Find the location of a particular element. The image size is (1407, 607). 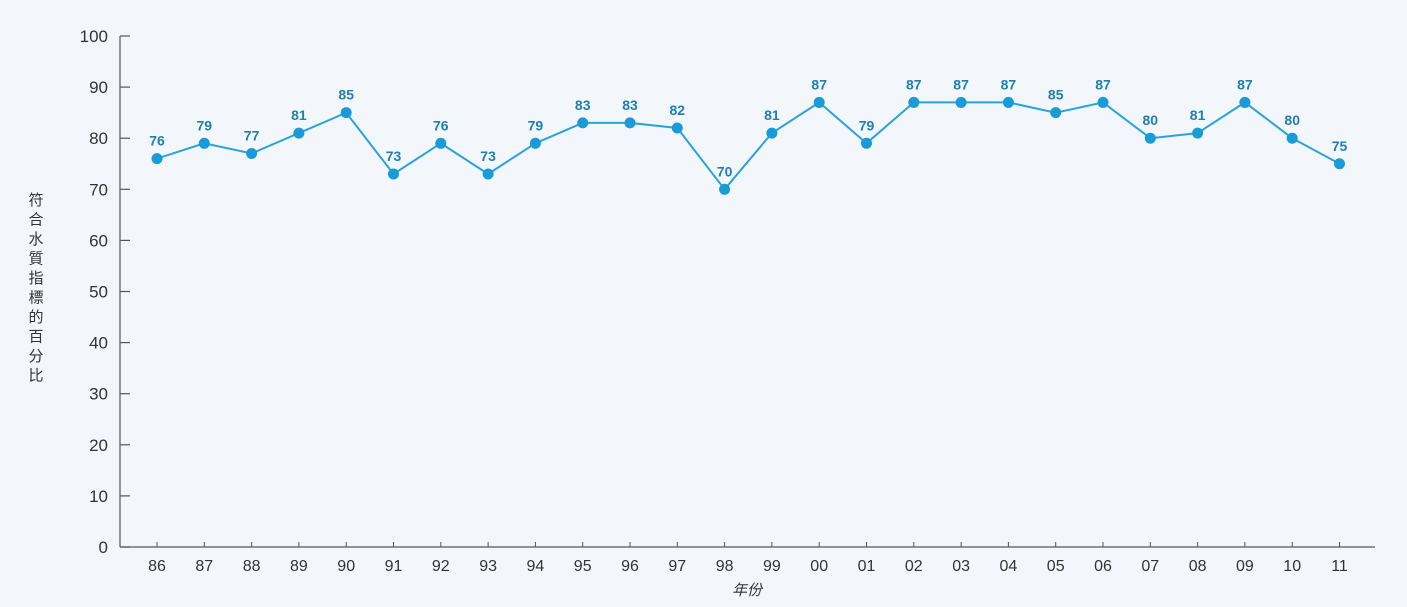

x-tick-label: 98 is located at coordinates (725, 566).